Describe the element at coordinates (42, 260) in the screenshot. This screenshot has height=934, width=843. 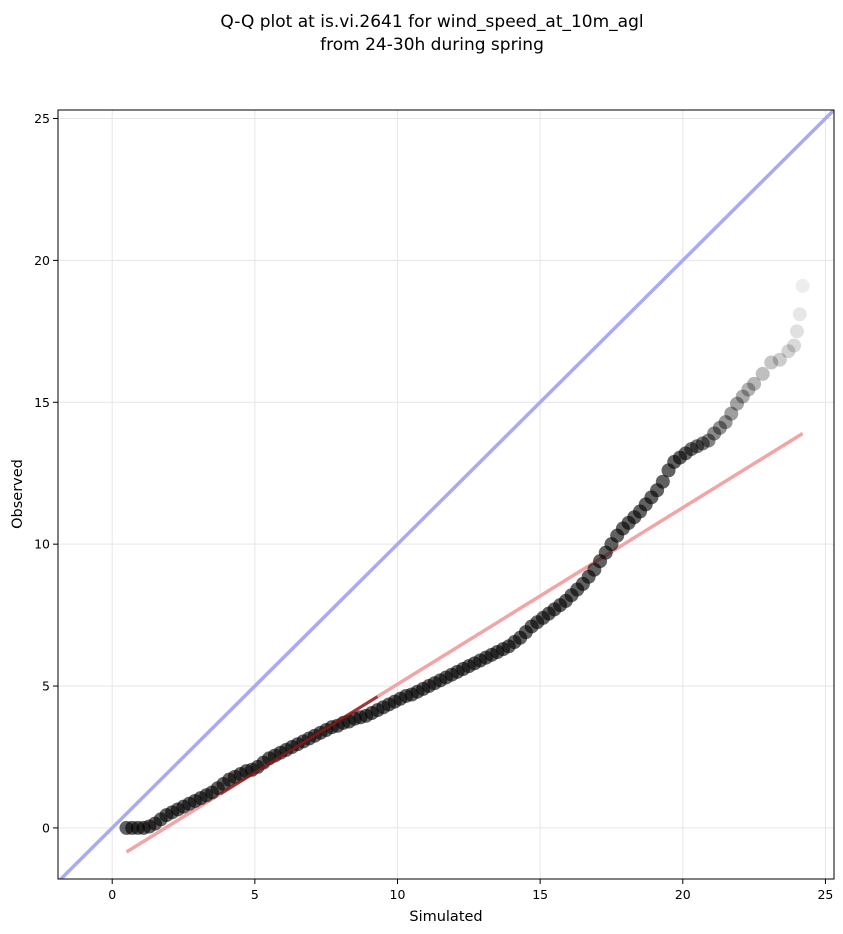
I see `y-tick-label: 20` at that location.